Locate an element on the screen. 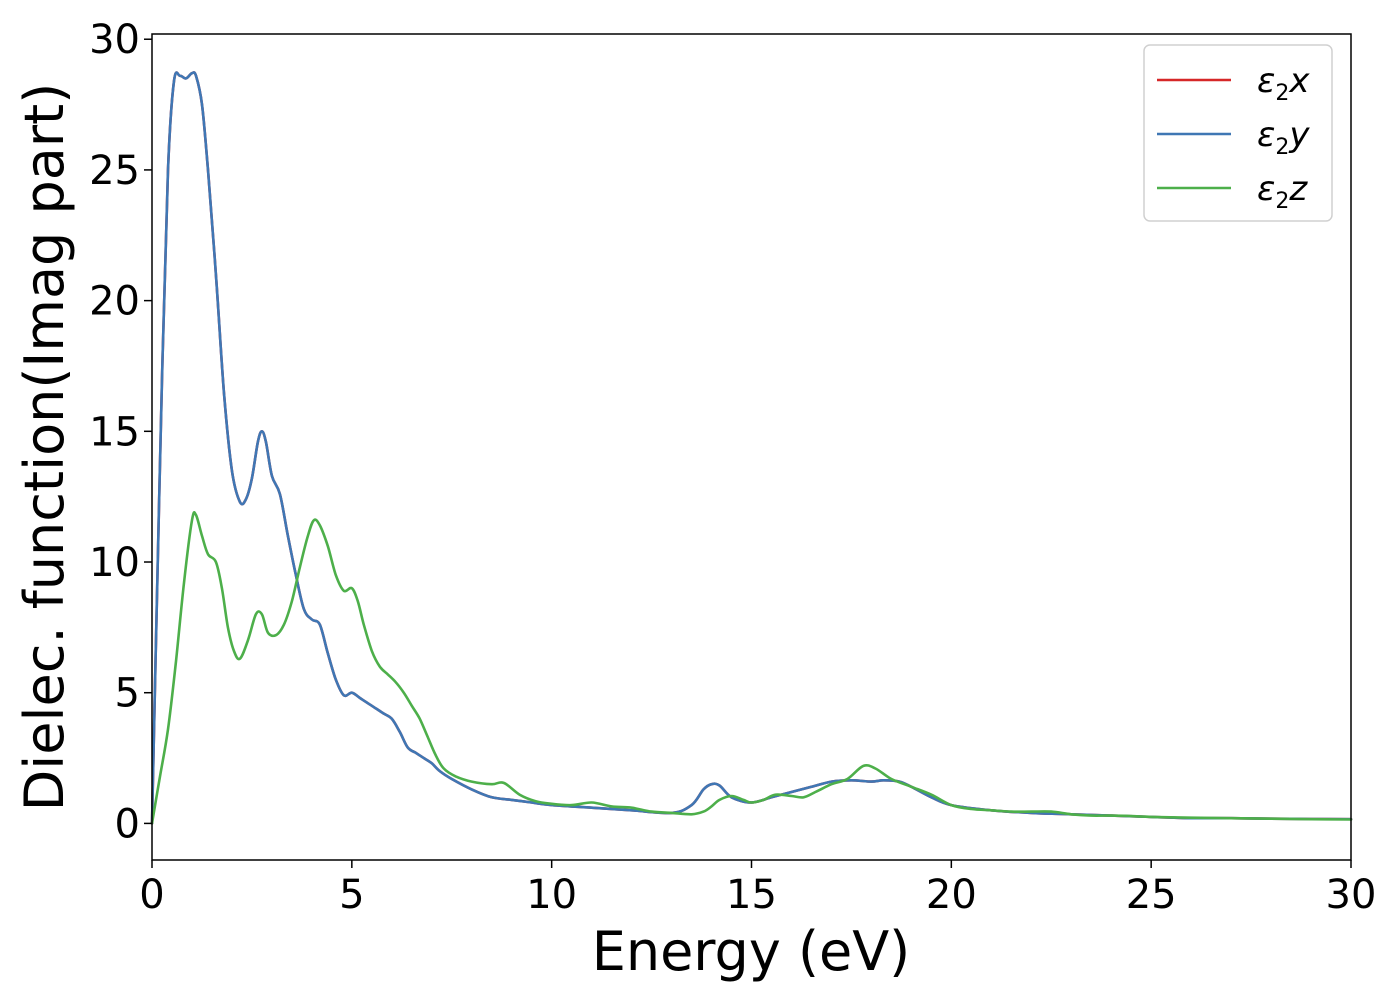 The width and height of the screenshot is (1400, 1000). y-tick-label: 5 is located at coordinates (127, 694).